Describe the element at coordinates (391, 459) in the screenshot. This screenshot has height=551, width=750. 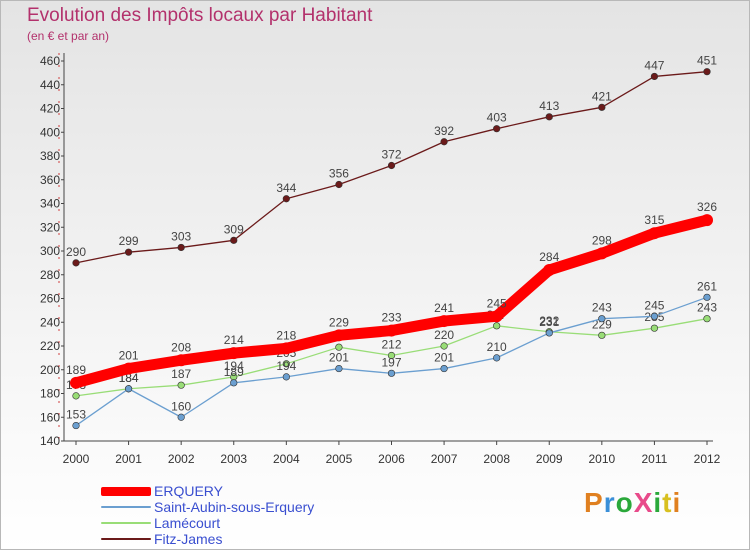
I see `x-tick-label: 2006` at that location.